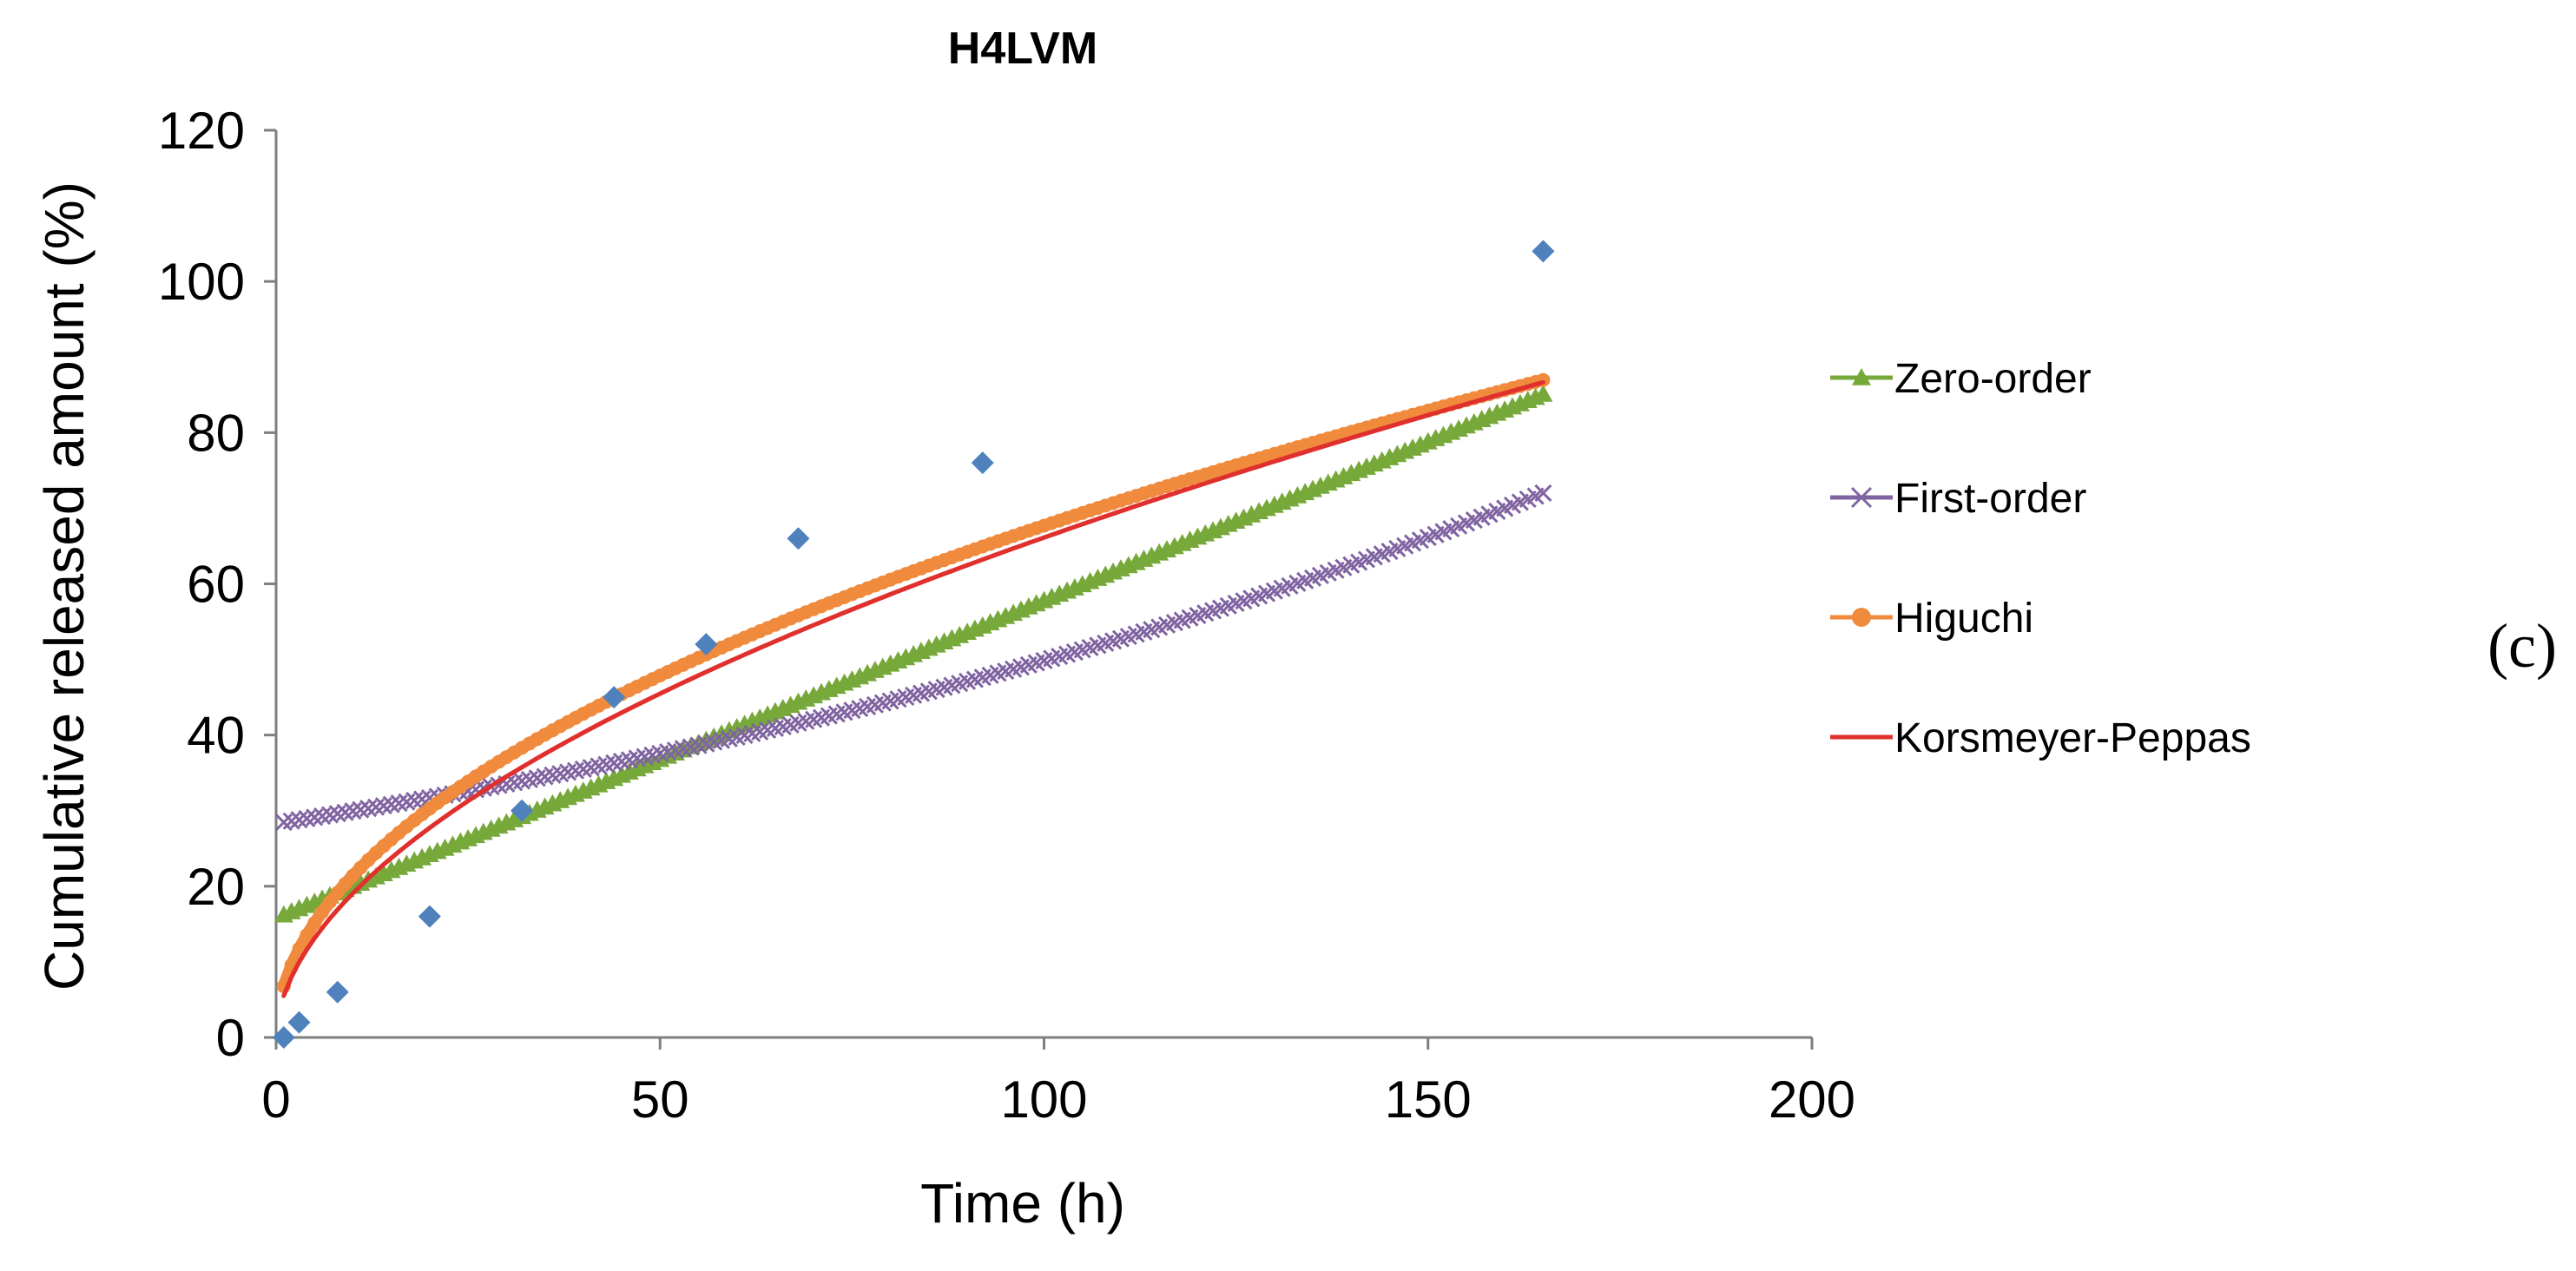 Image resolution: width=2576 pixels, height=1271 pixels. What do you see at coordinates (913, 658) in the screenshot?
I see `first-order-series` at bounding box center [913, 658].